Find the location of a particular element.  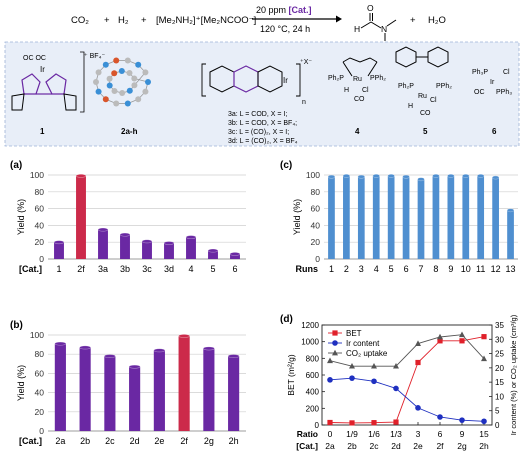

right-tick-label: 35 is located at coordinates (499, 325).